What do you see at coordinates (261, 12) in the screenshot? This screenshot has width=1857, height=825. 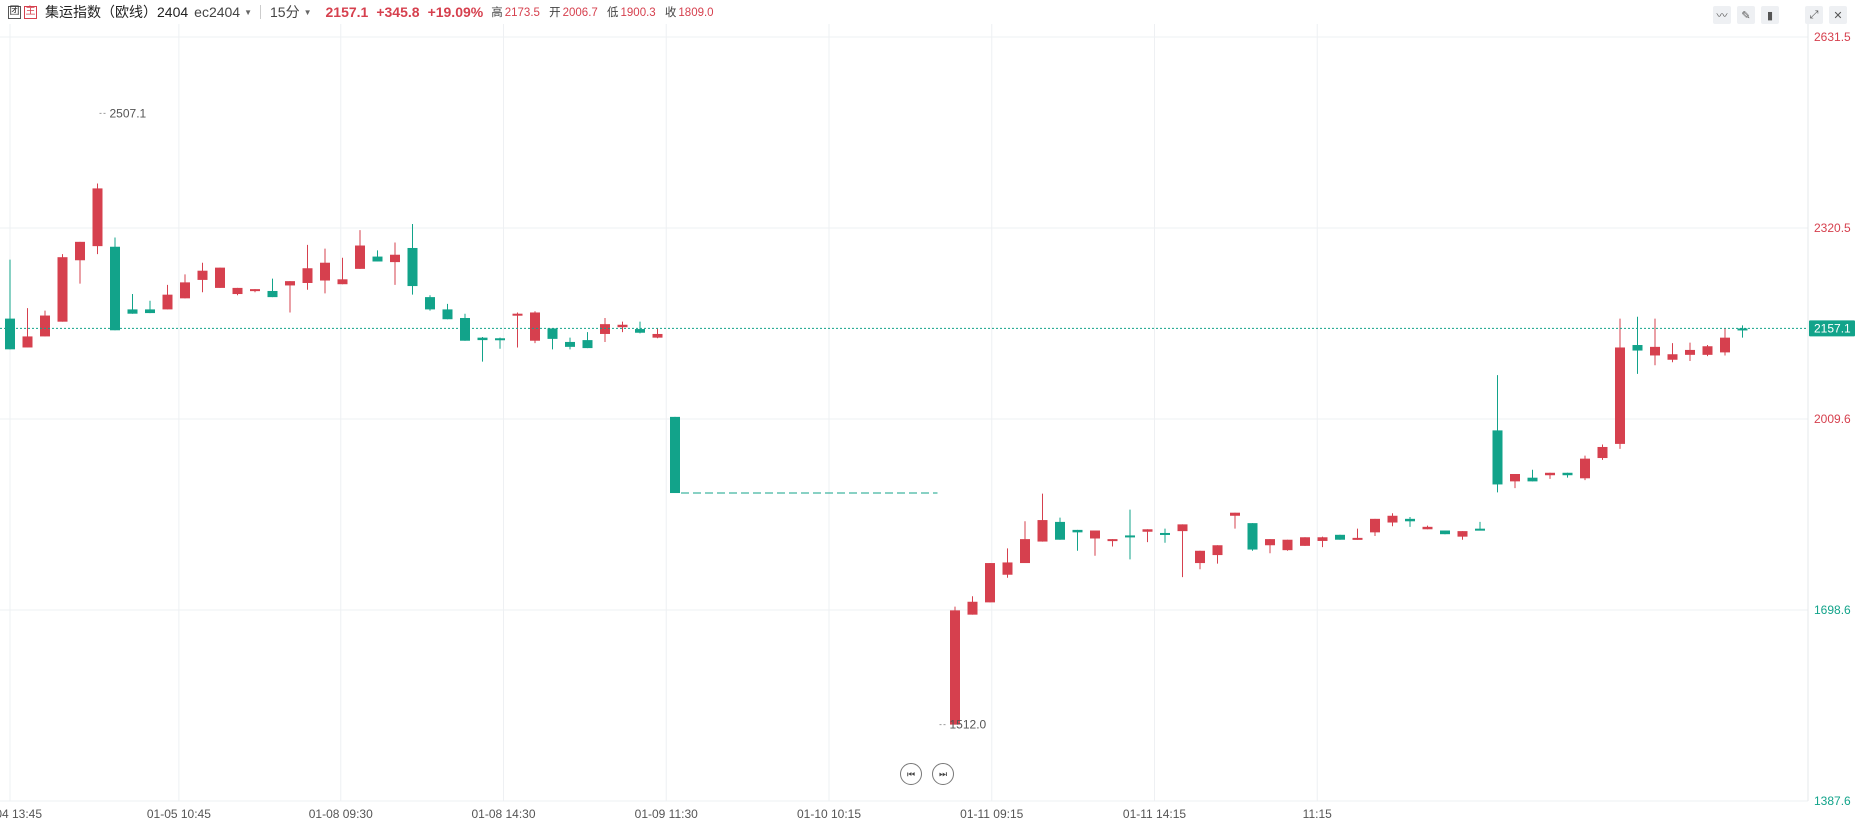 I see `divider` at bounding box center [261, 12].